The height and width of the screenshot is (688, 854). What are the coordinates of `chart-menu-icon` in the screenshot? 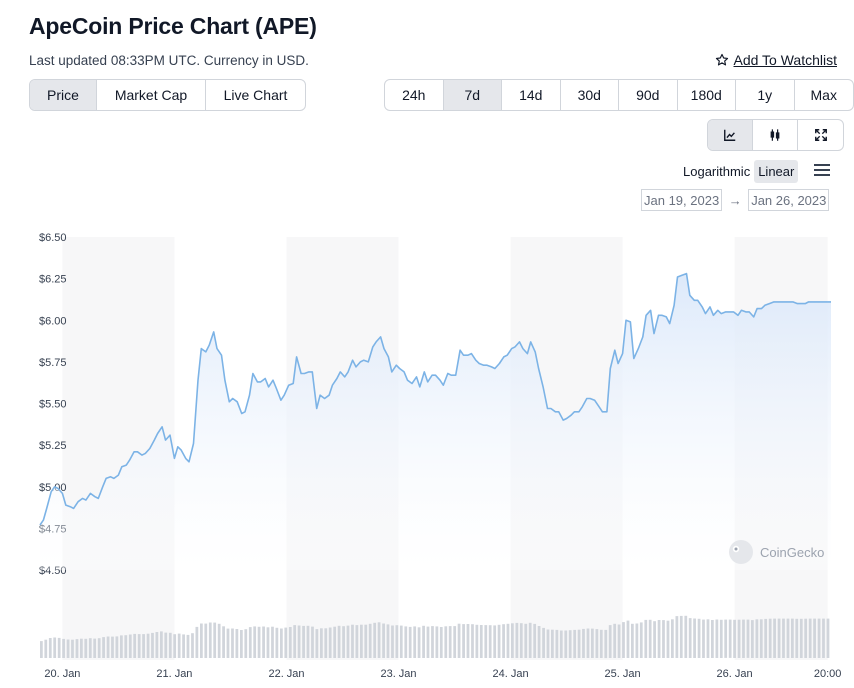 It's located at (822, 170).